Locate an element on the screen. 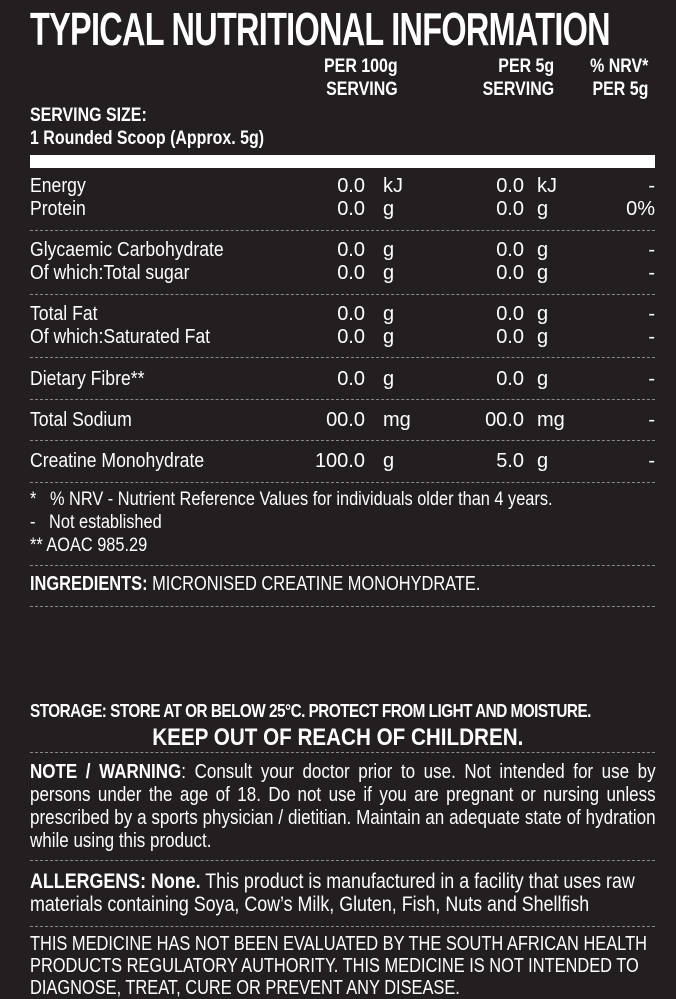 The width and height of the screenshot is (676, 999). column-header-nrv: % NRV* PER 5g is located at coordinates (613, 78).